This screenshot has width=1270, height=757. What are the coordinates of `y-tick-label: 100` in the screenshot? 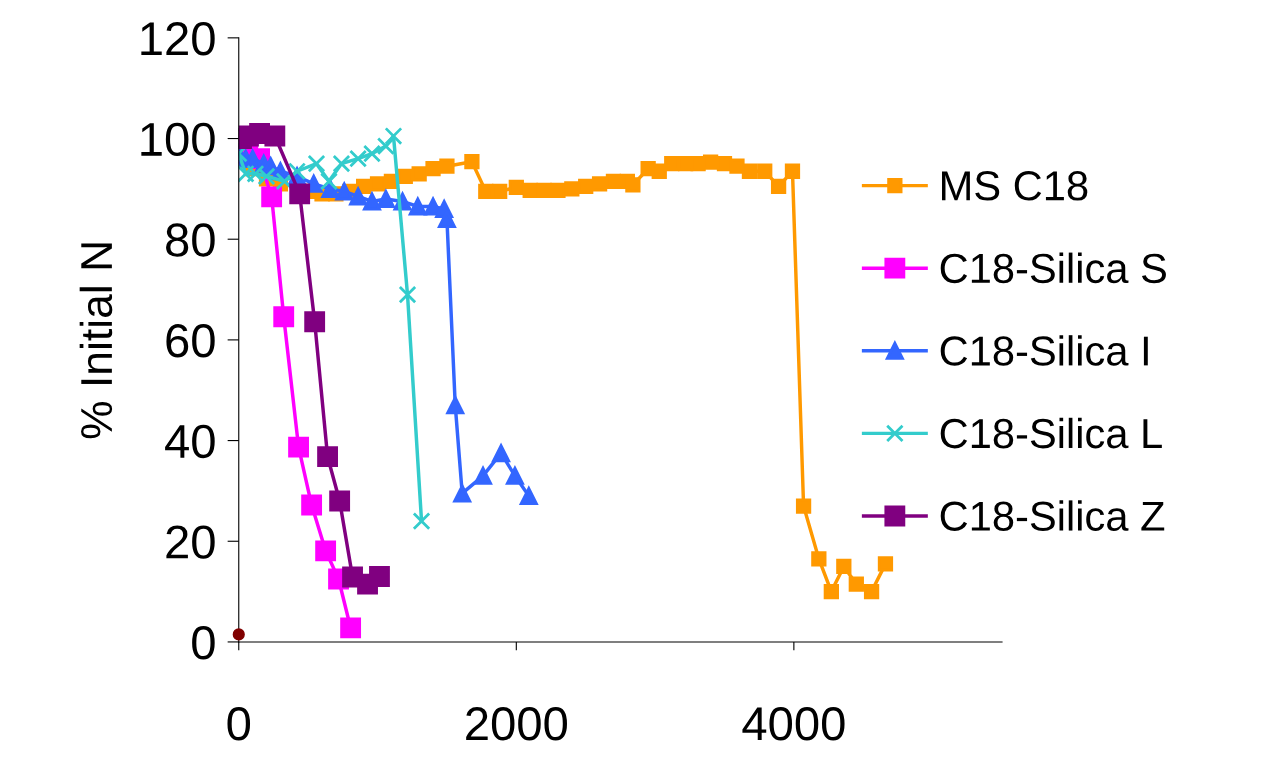 It's located at (178, 139).